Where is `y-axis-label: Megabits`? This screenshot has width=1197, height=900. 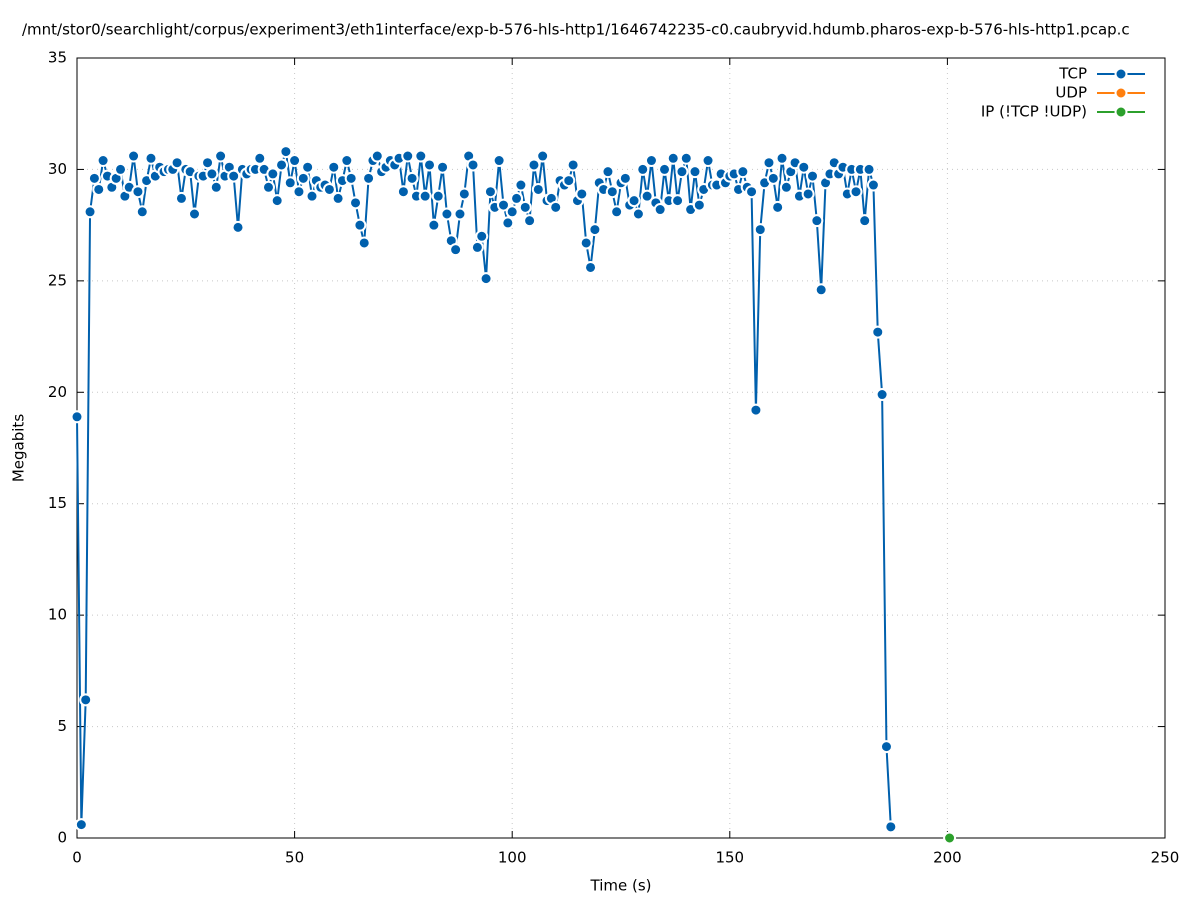
y-axis-label: Megabits is located at coordinates (19, 448).